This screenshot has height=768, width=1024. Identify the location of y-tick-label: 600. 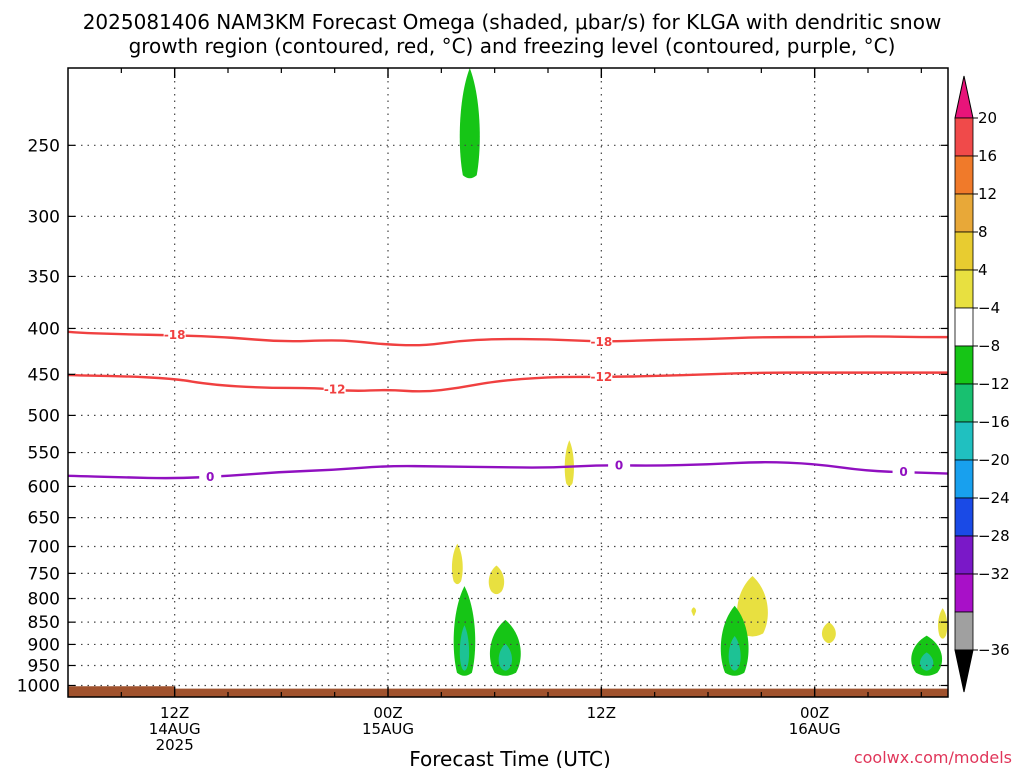
(44, 487).